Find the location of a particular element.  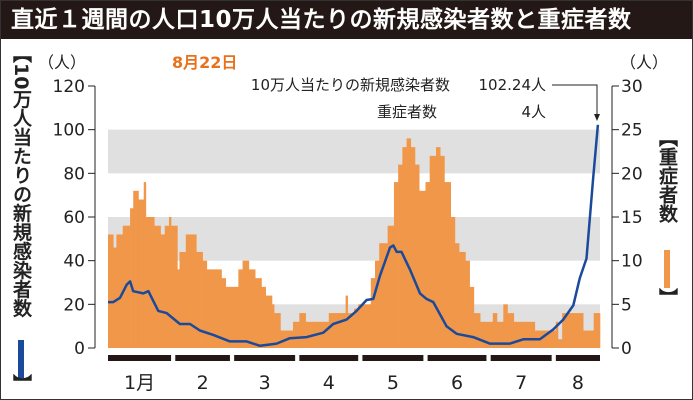

right-tick-label: 25 is located at coordinates (632, 131).